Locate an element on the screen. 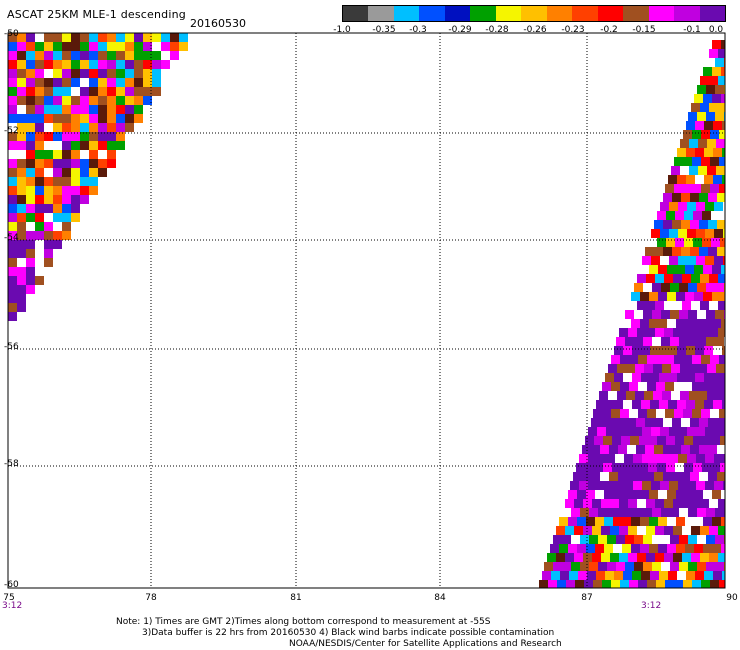 Image resolution: width=740 pixels, height=650 pixels. map-title: ASCAT 25KM MLE-1 descending is located at coordinates (96, 14).